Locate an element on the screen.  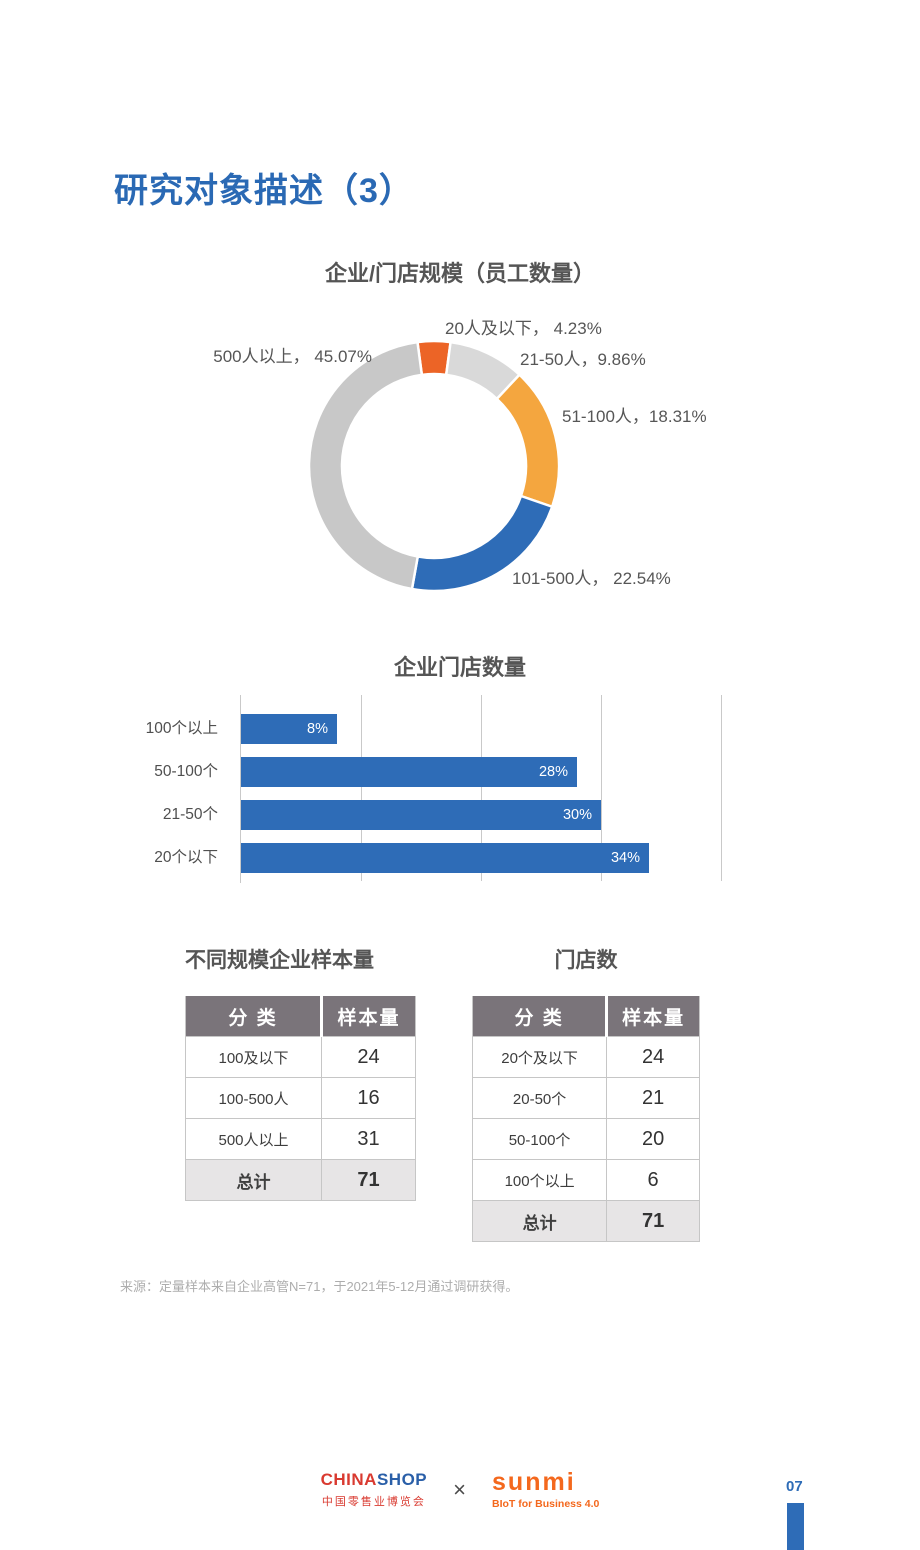
table-row: 20个及以下 24 is located at coordinates (585, 1057).